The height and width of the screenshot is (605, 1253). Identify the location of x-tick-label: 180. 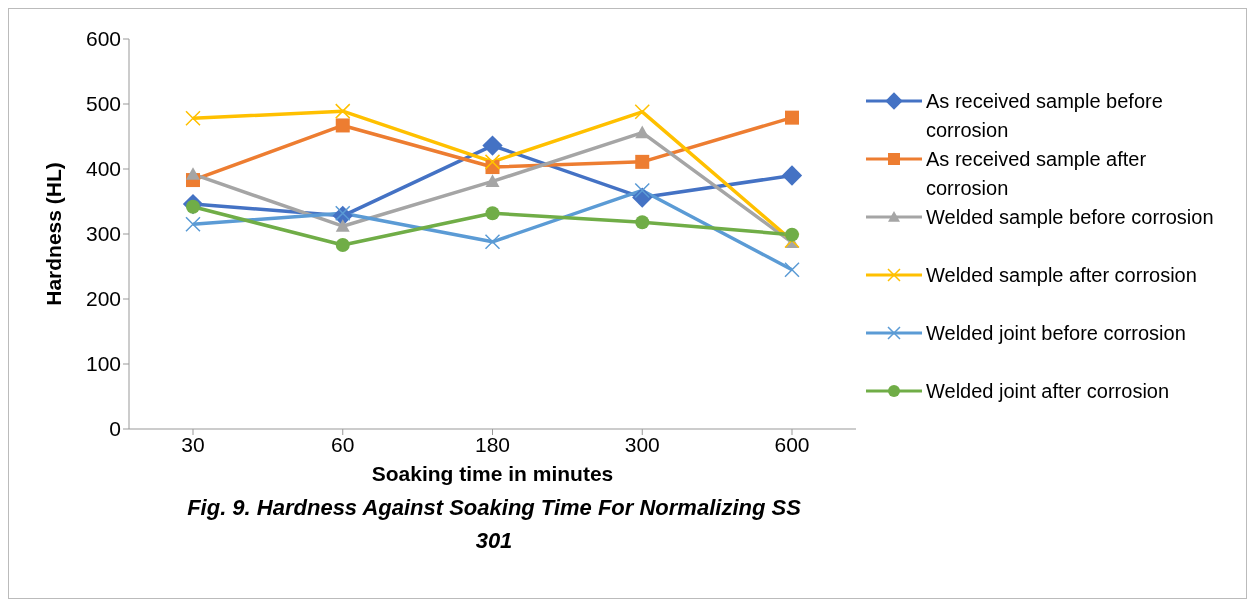
(492, 444).